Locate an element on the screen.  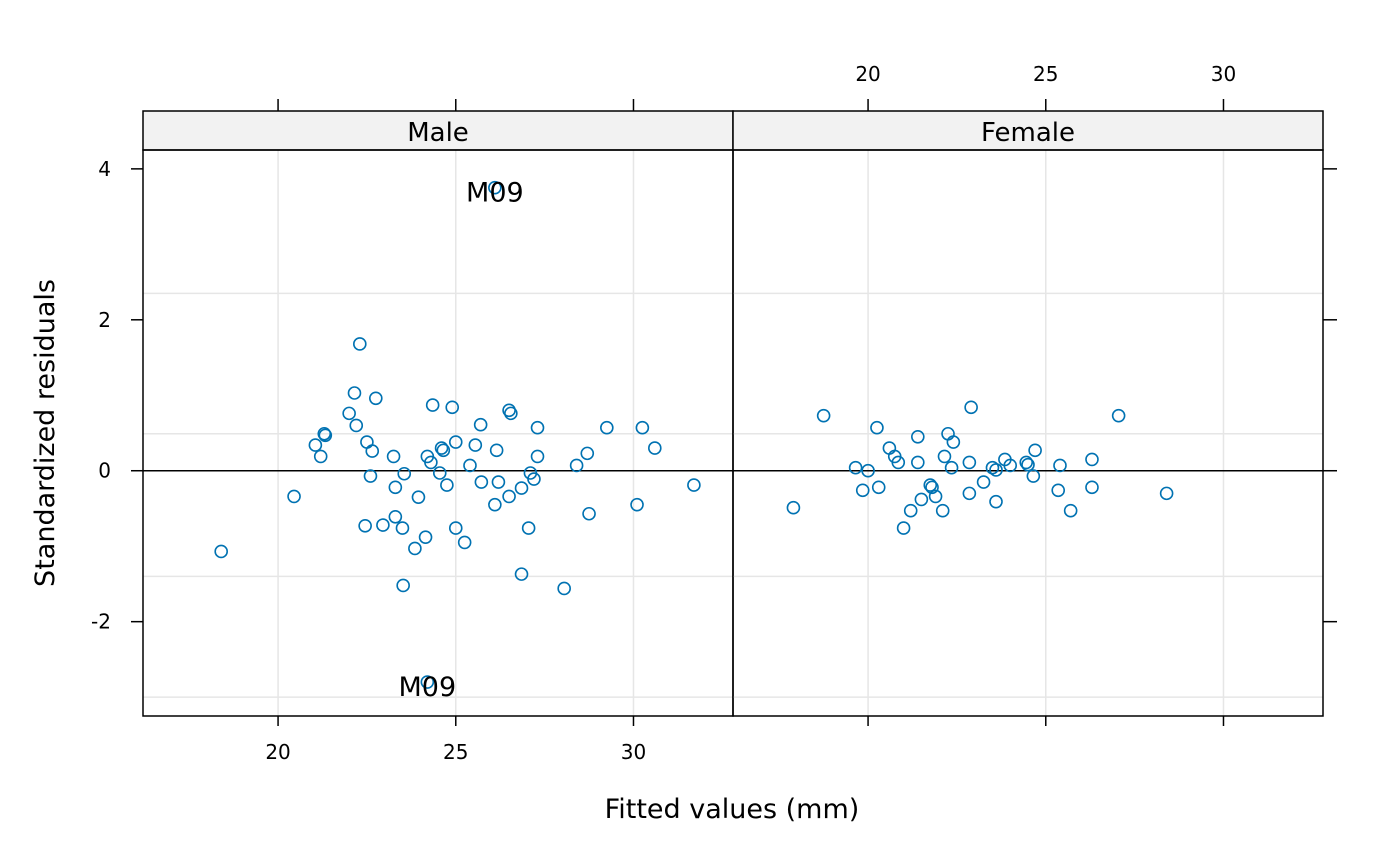
y-tick-label: -2 is located at coordinates (101, 622).